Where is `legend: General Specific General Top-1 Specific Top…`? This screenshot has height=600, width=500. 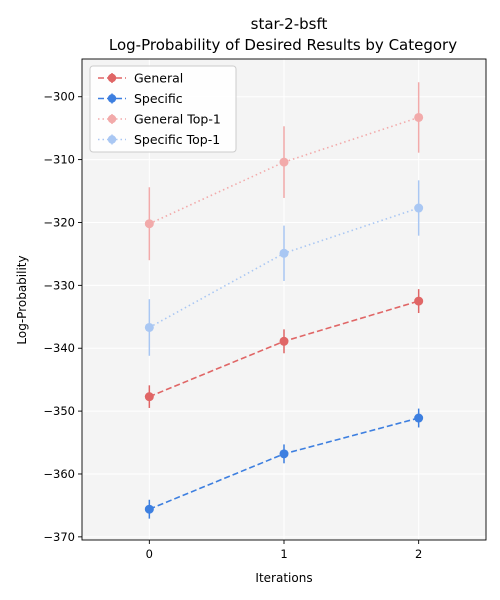
legend: General Specific General Top-1 Specific Top… is located at coordinates (163, 109).